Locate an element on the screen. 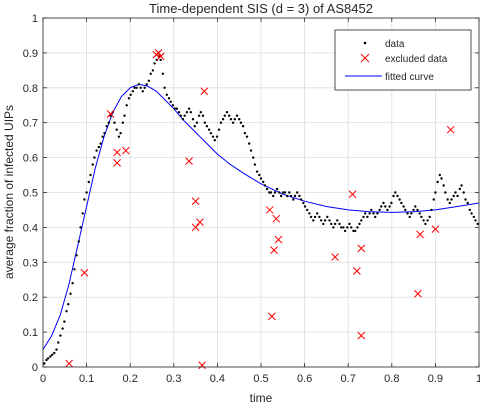  y-tick-label: 0.5 is located at coordinates (30, 194).